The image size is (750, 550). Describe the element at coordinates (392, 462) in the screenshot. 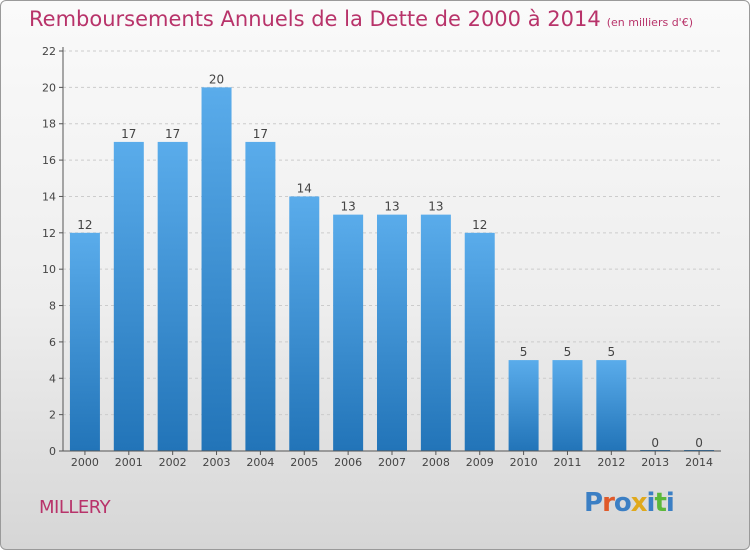

I see `x-tick-label: 2007` at that location.